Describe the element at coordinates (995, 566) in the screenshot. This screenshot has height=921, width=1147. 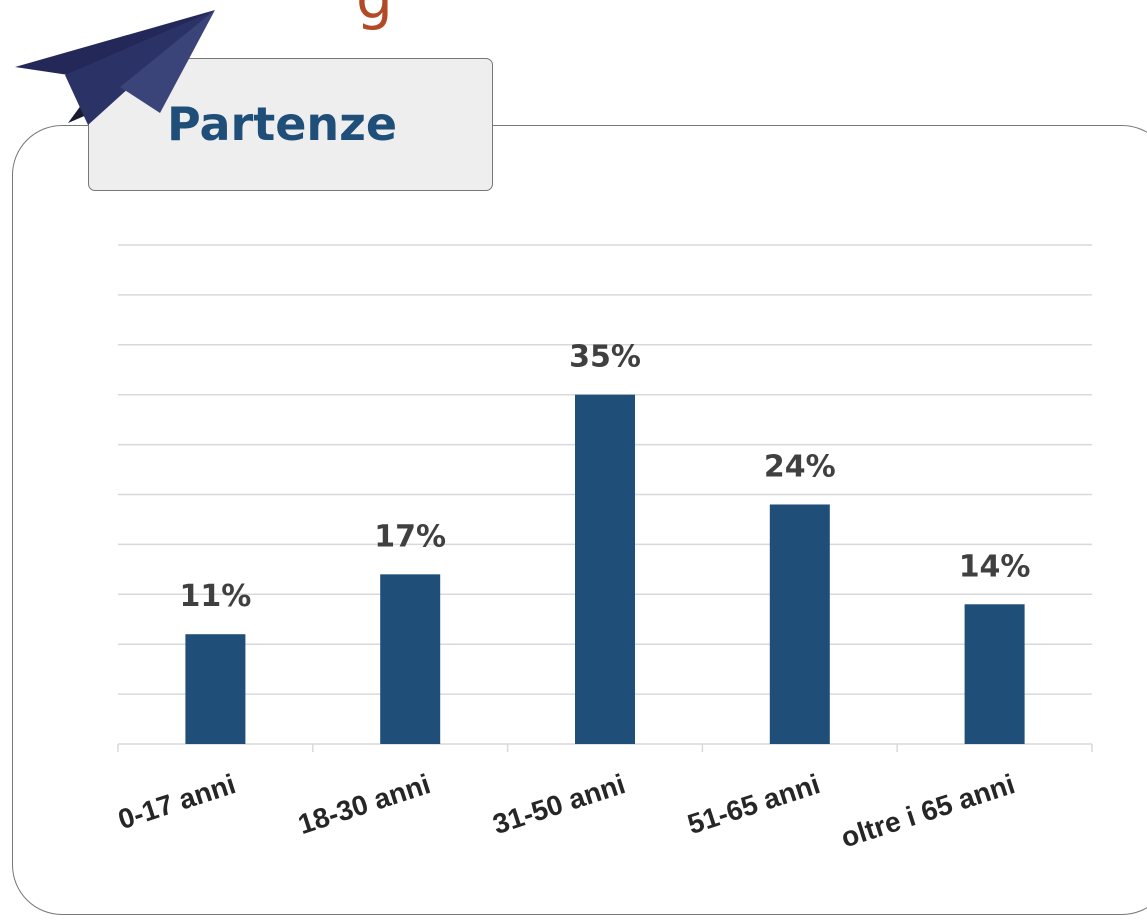
I see `bar-value-label: 14%` at that location.